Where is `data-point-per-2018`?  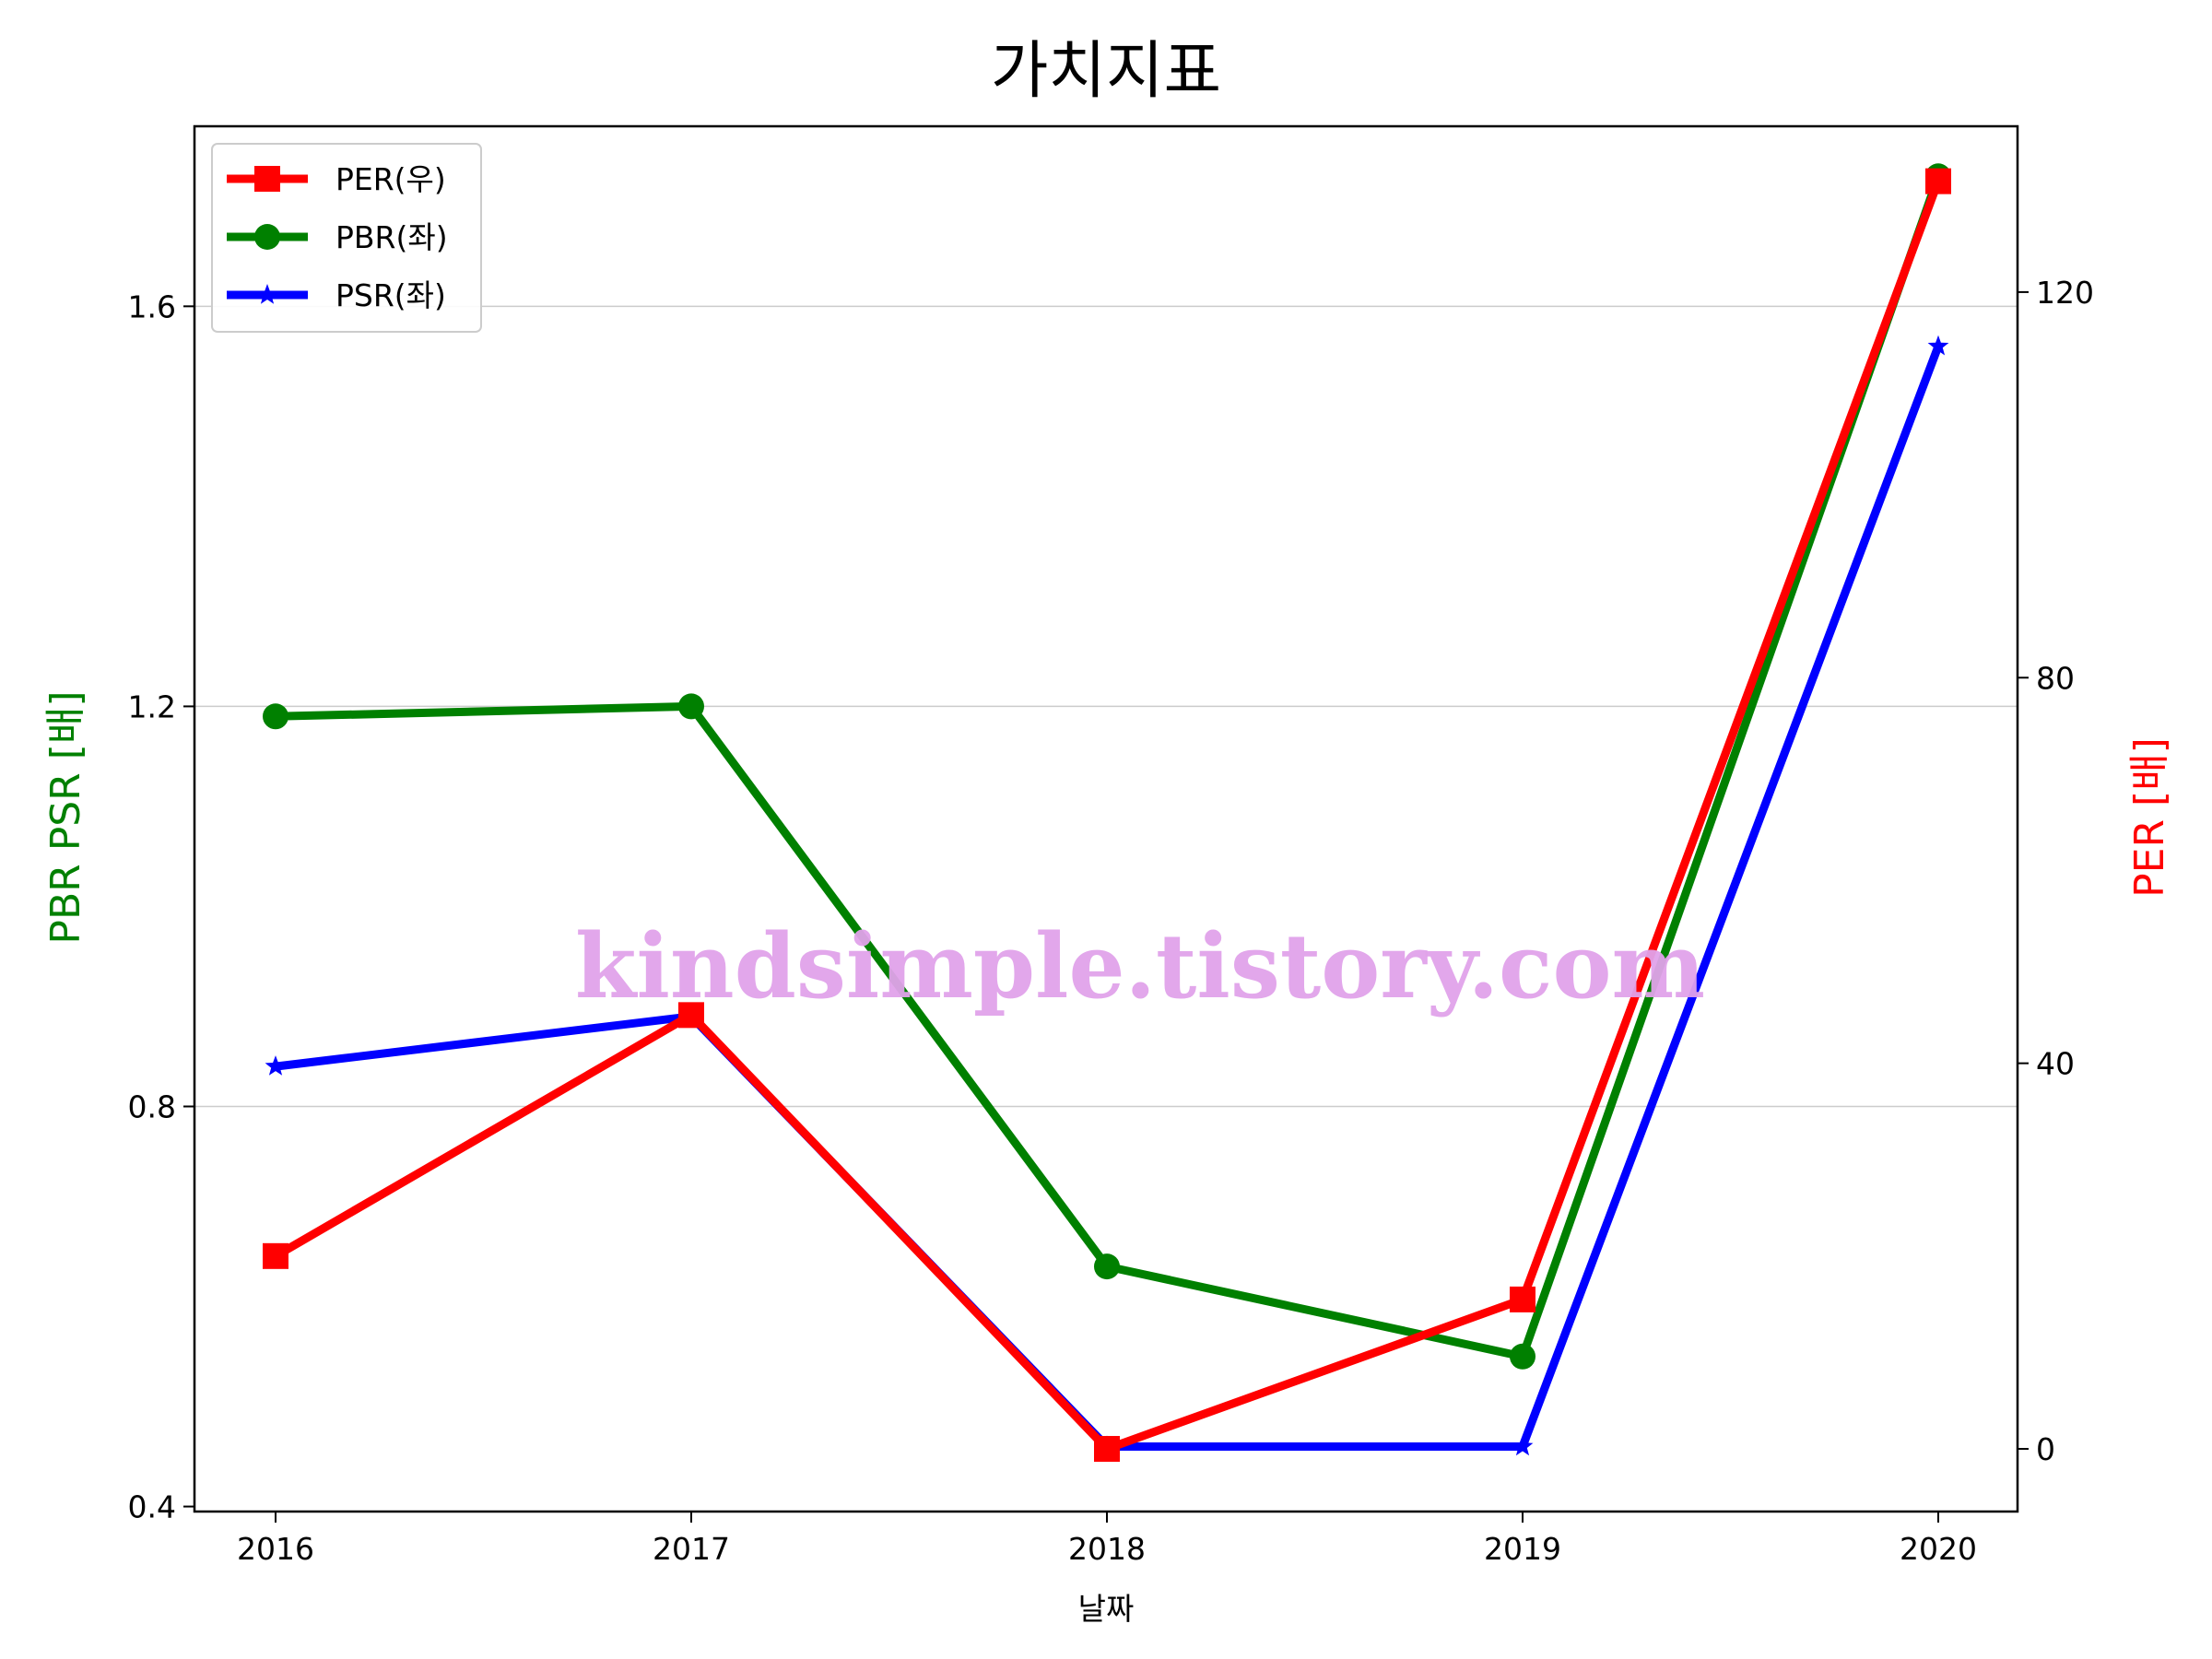
data-point-per-2018 is located at coordinates (1107, 1449).